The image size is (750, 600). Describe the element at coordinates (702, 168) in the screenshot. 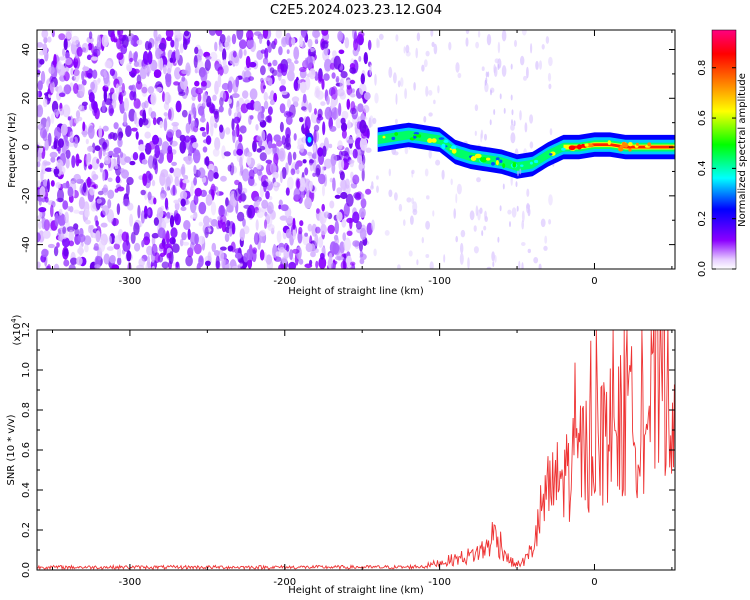

I see `colorbar-tick-label: 0.4` at that location.